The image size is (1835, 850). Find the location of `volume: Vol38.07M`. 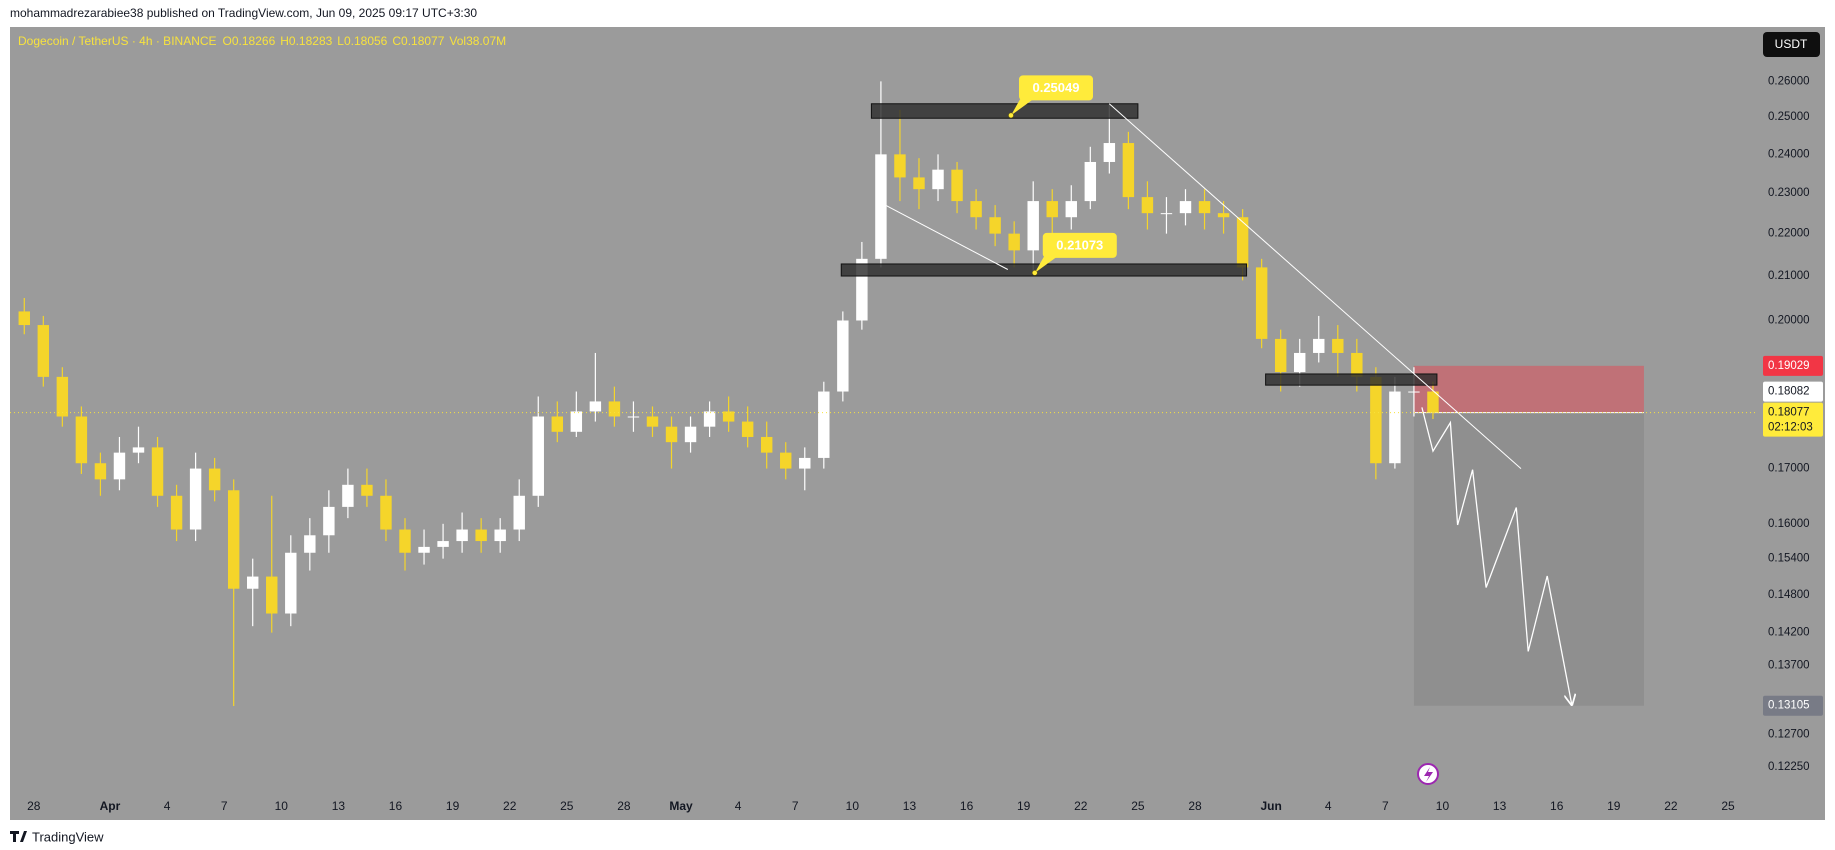

volume: Vol38.07M is located at coordinates (477, 41).